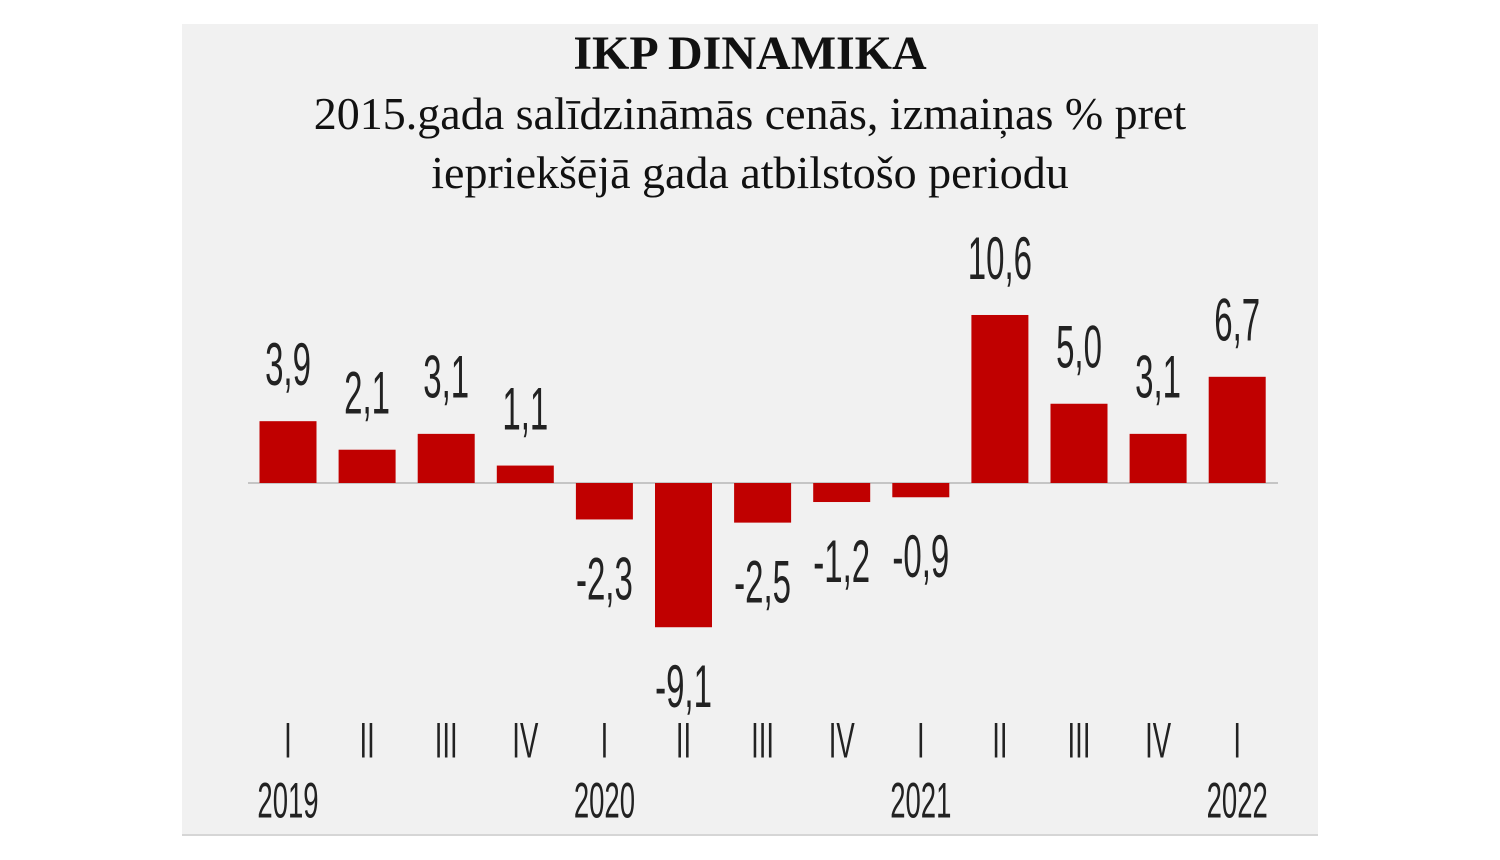  What do you see at coordinates (762, 582) in the screenshot?
I see `data-label: -2,5` at bounding box center [762, 582].